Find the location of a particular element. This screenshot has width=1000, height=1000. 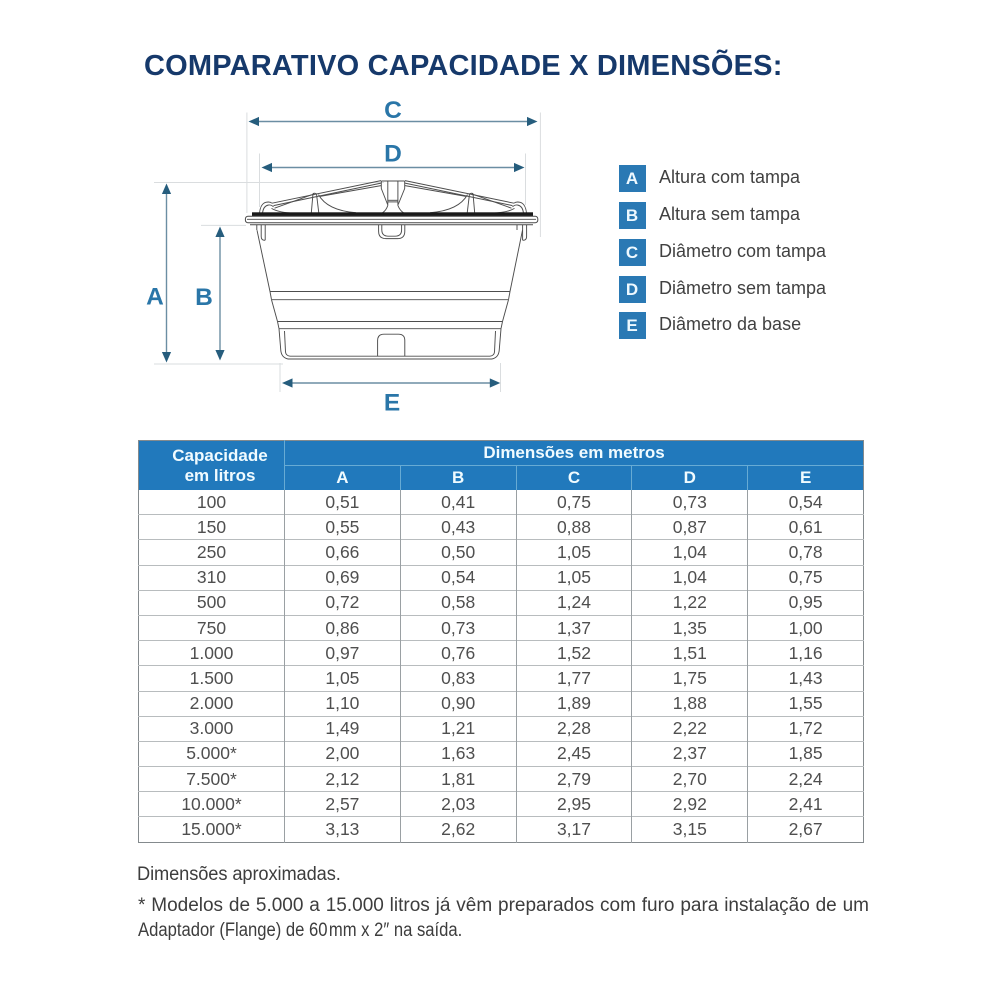

svg-text: A is located at coordinates (155, 297).